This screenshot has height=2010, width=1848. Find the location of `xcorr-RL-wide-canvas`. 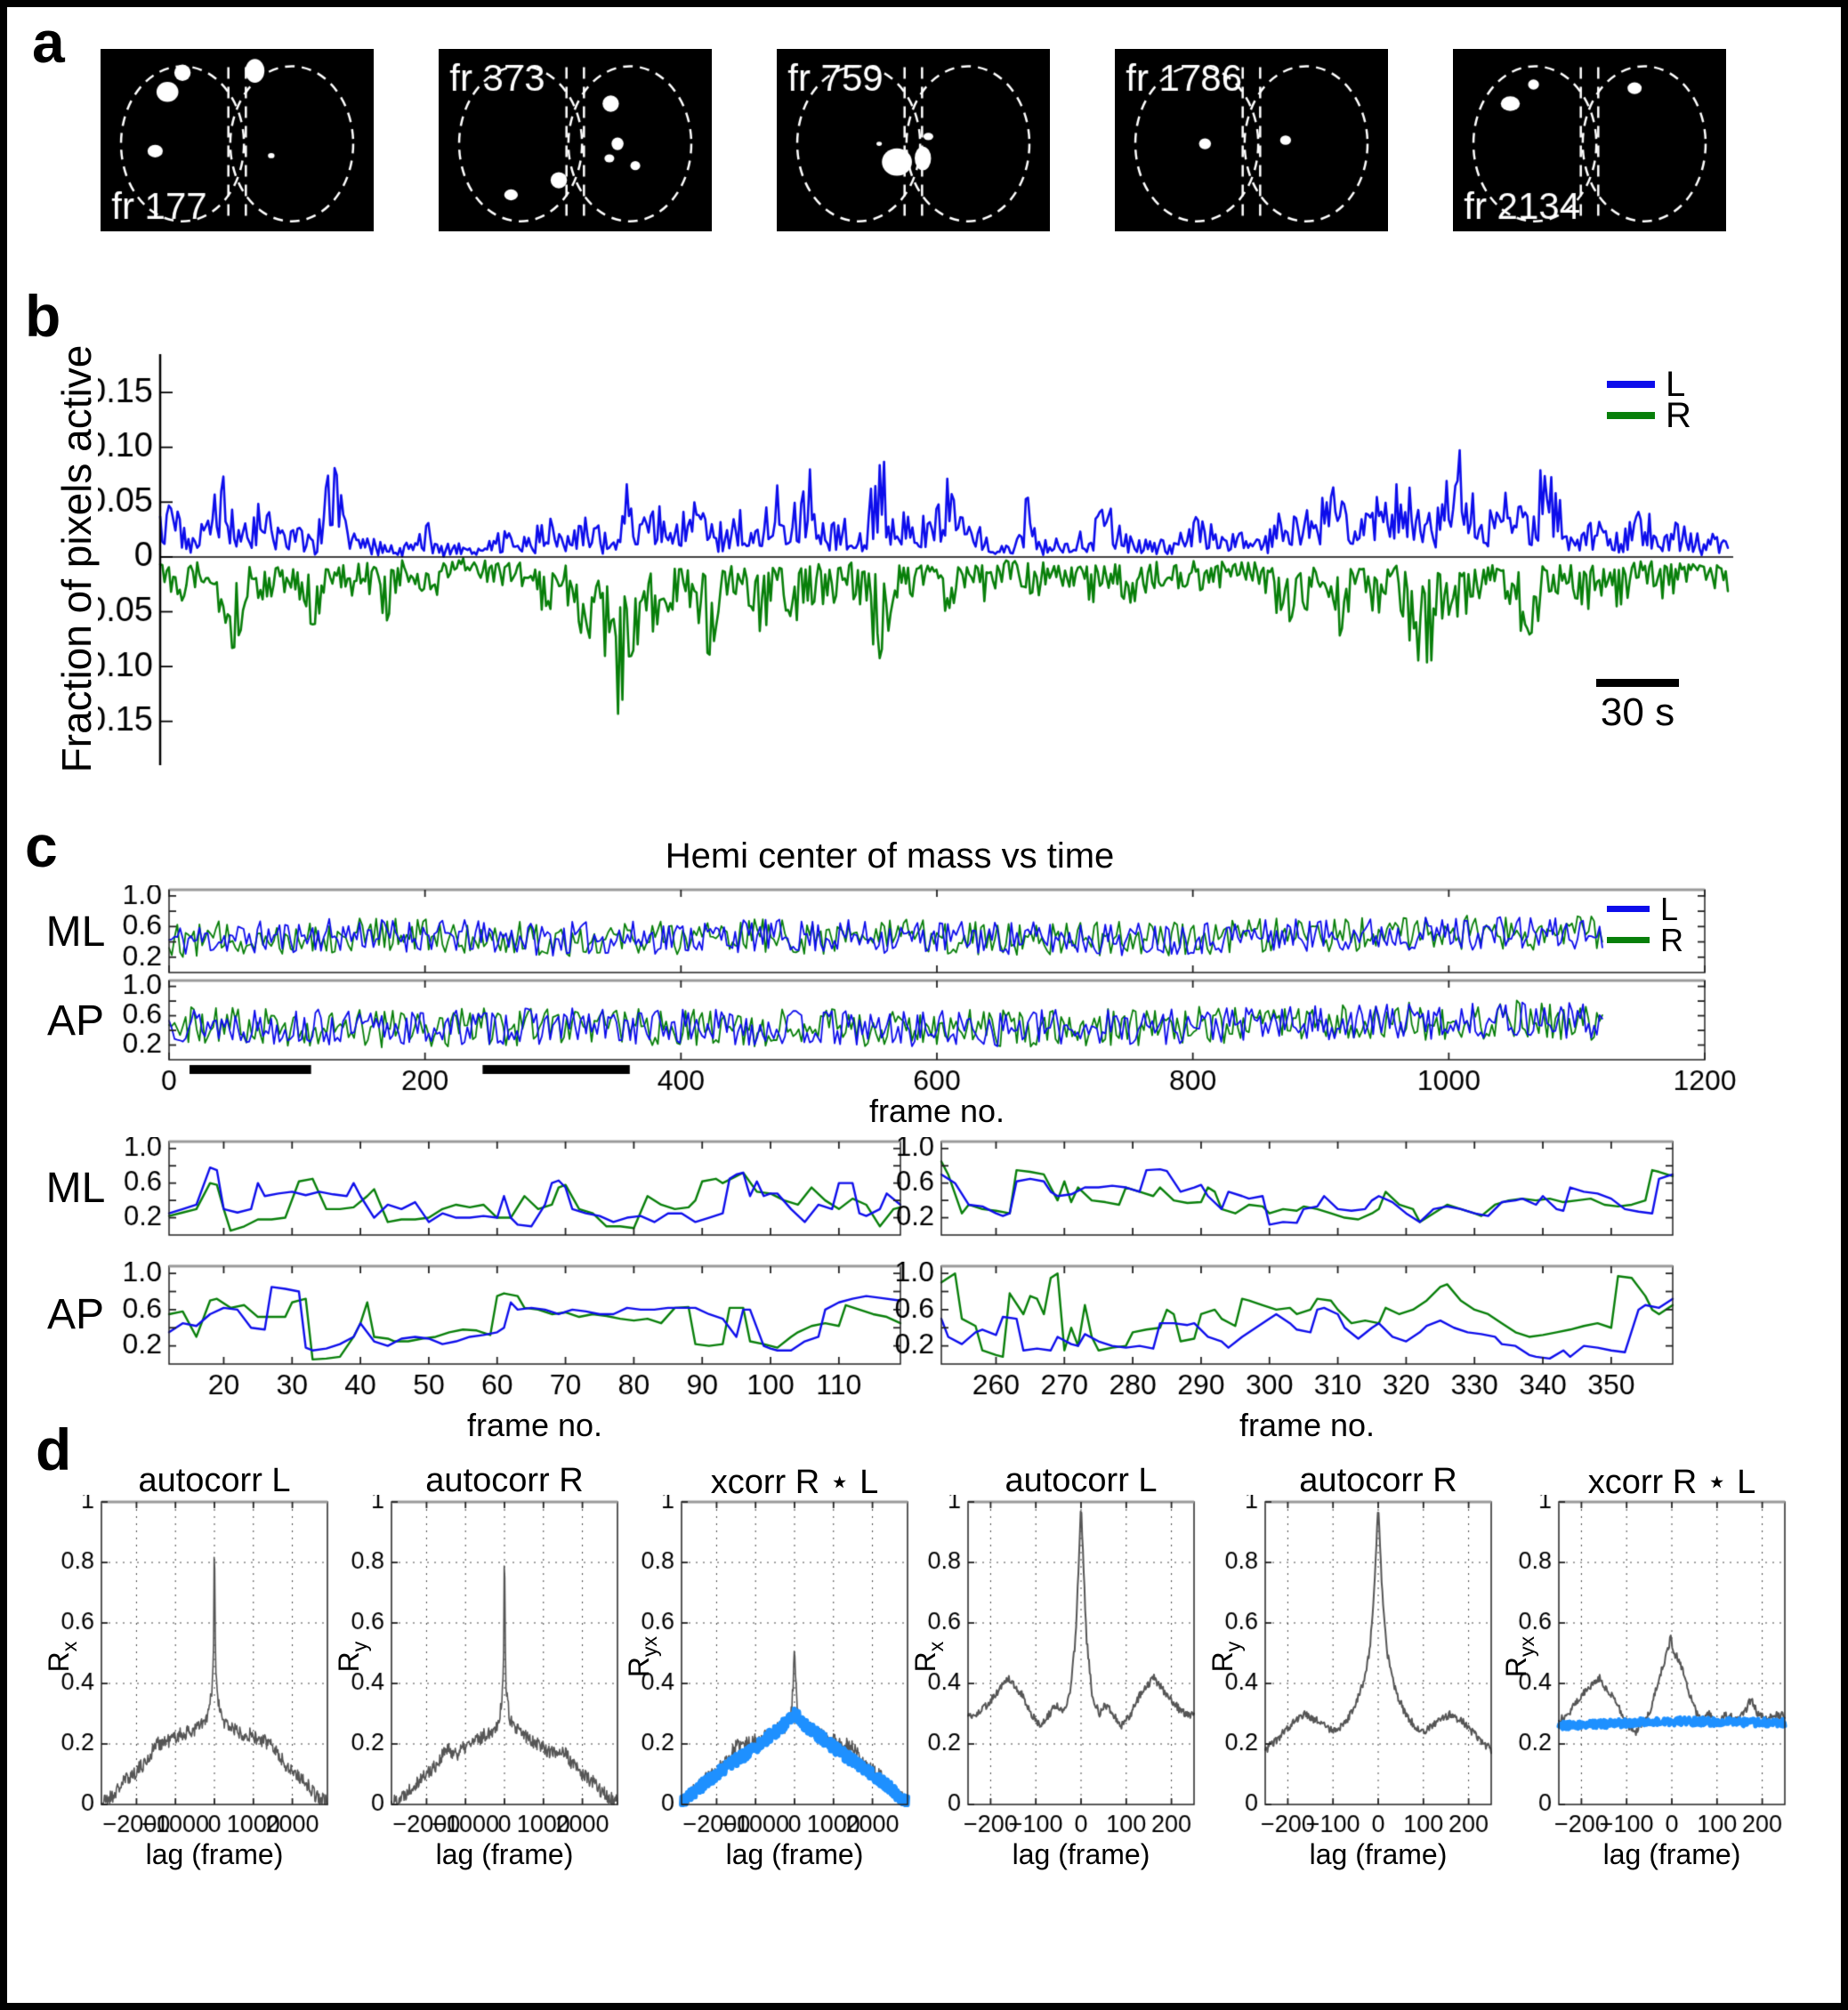

xcorr-RL-wide-canvas is located at coordinates (771, 1686).